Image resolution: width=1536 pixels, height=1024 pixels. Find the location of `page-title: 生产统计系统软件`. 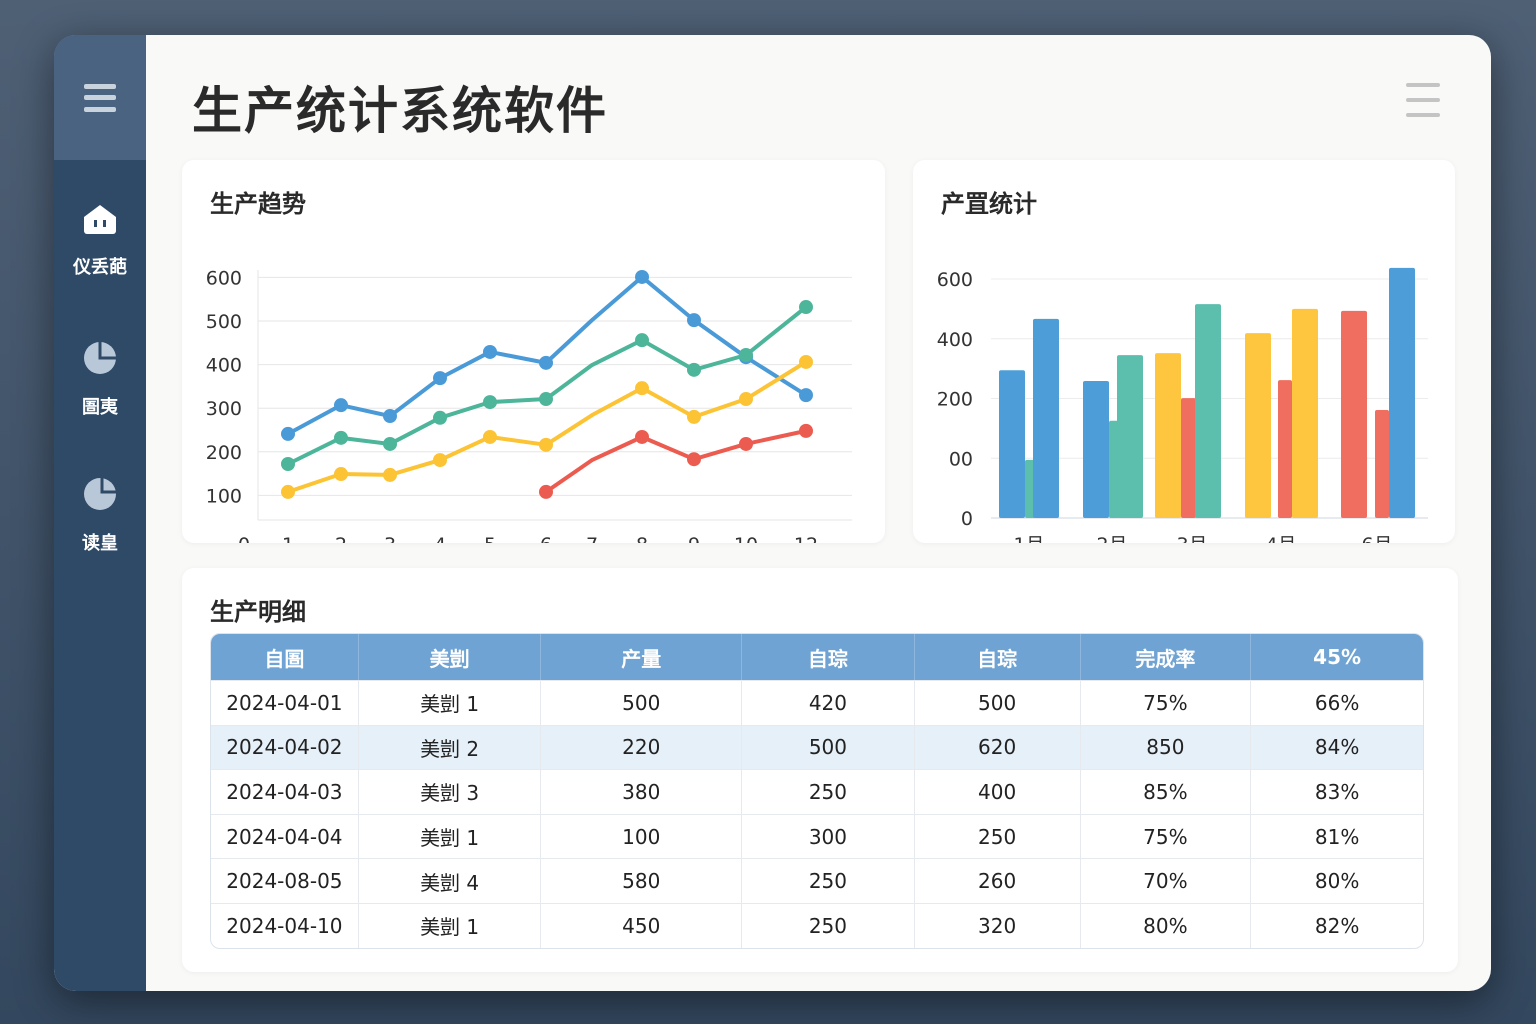

page-title: 生产统计系统软件 is located at coordinates (400, 111).